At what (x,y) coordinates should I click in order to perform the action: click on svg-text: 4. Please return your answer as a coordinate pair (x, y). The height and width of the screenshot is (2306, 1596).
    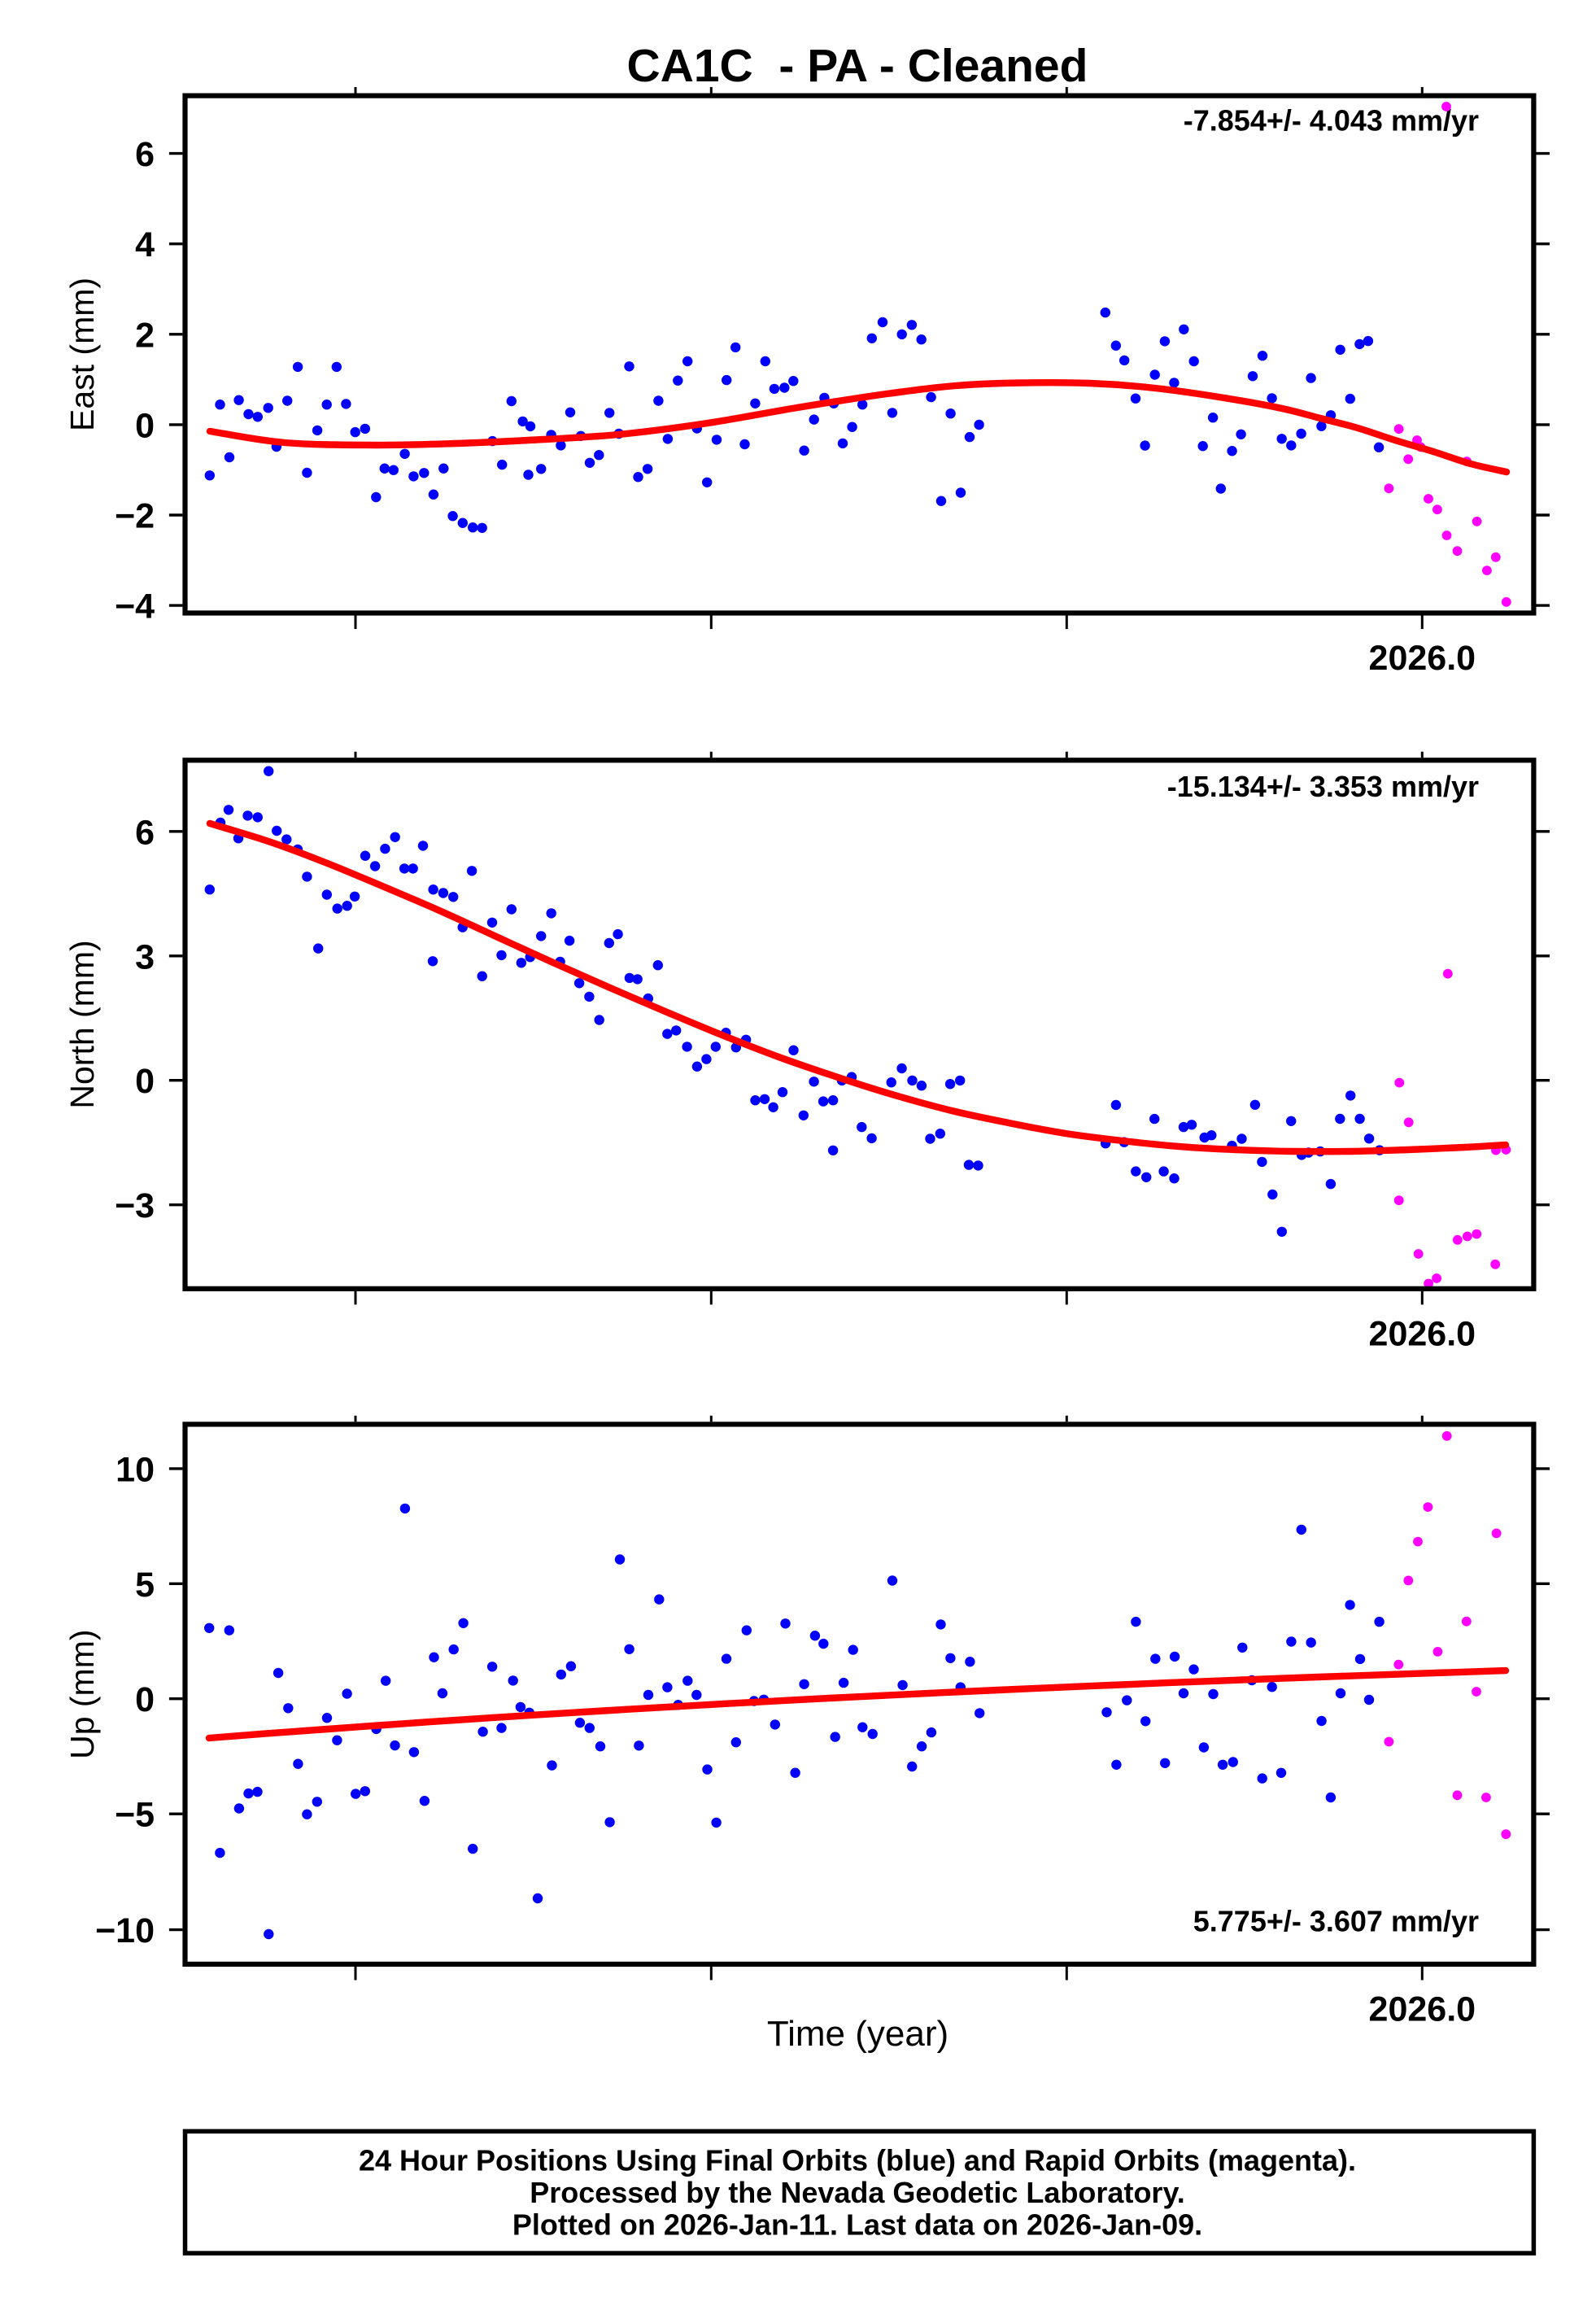
    Looking at the image, I should click on (145, 244).